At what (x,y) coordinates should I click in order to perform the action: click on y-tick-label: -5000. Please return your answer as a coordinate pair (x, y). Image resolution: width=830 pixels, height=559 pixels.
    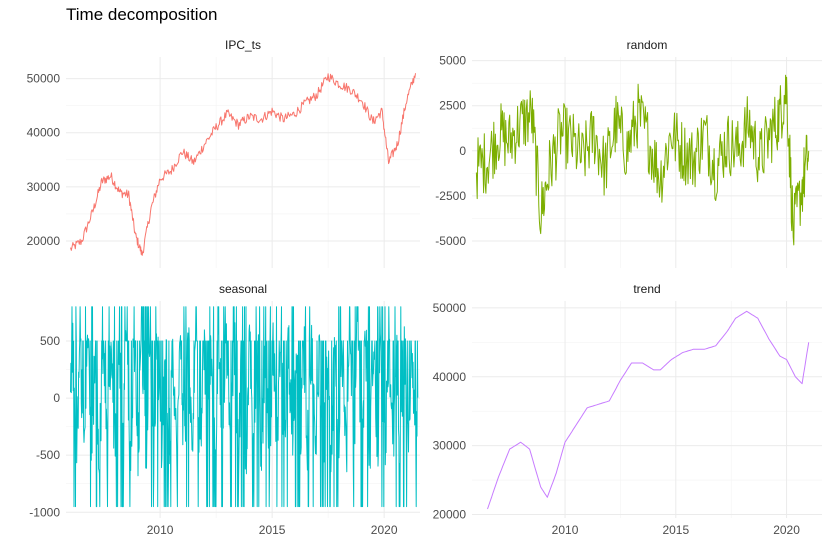
    Looking at the image, I should click on (450, 241).